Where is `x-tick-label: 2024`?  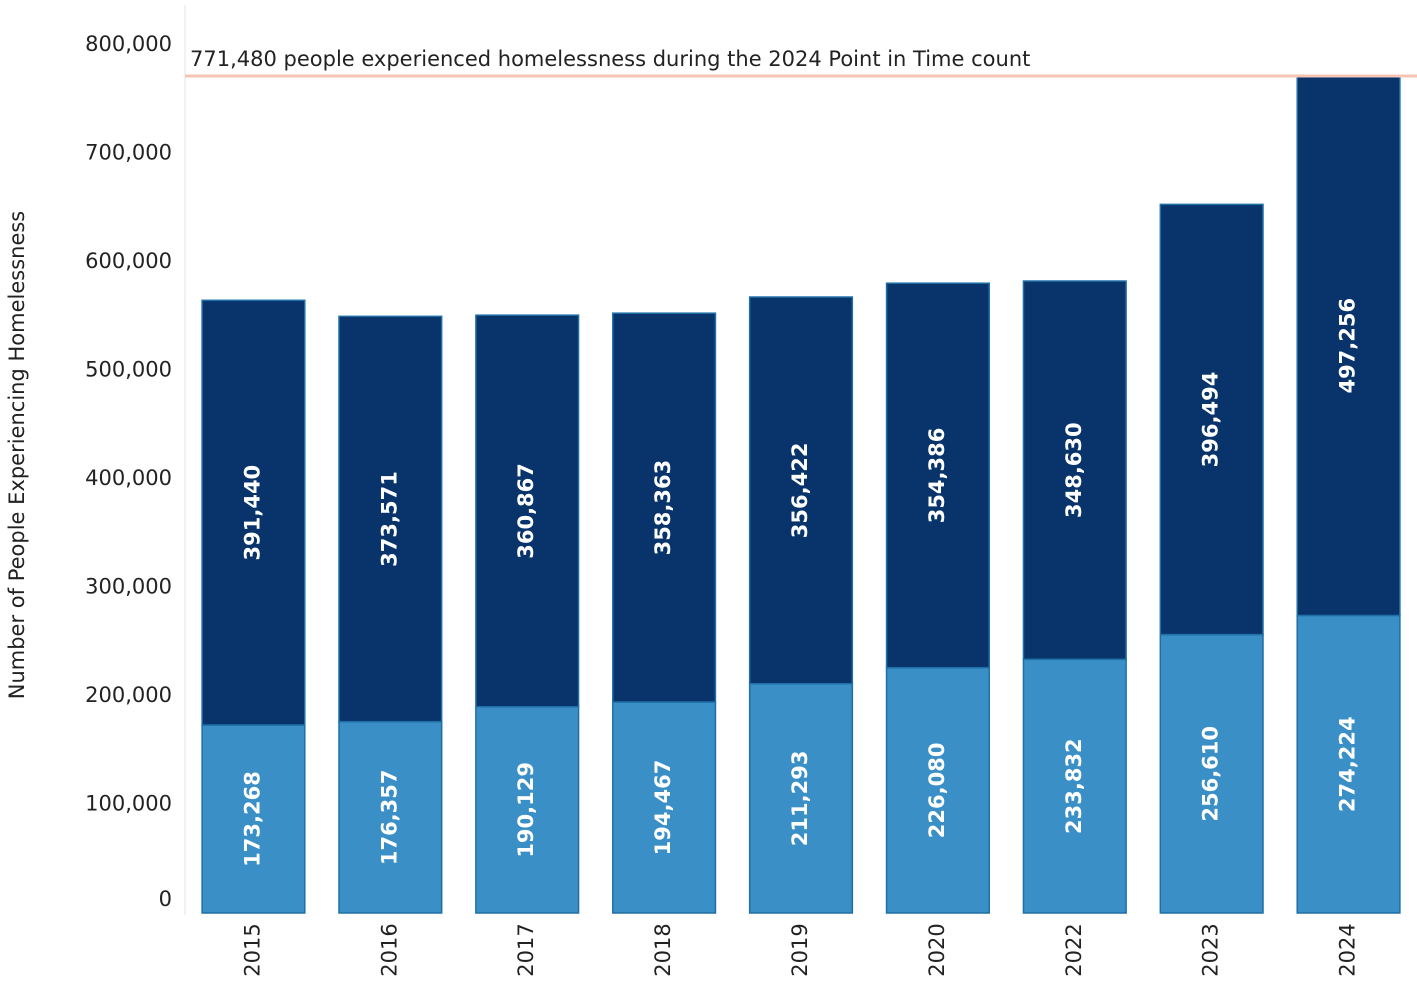 x-tick-label: 2024 is located at coordinates (1348, 949).